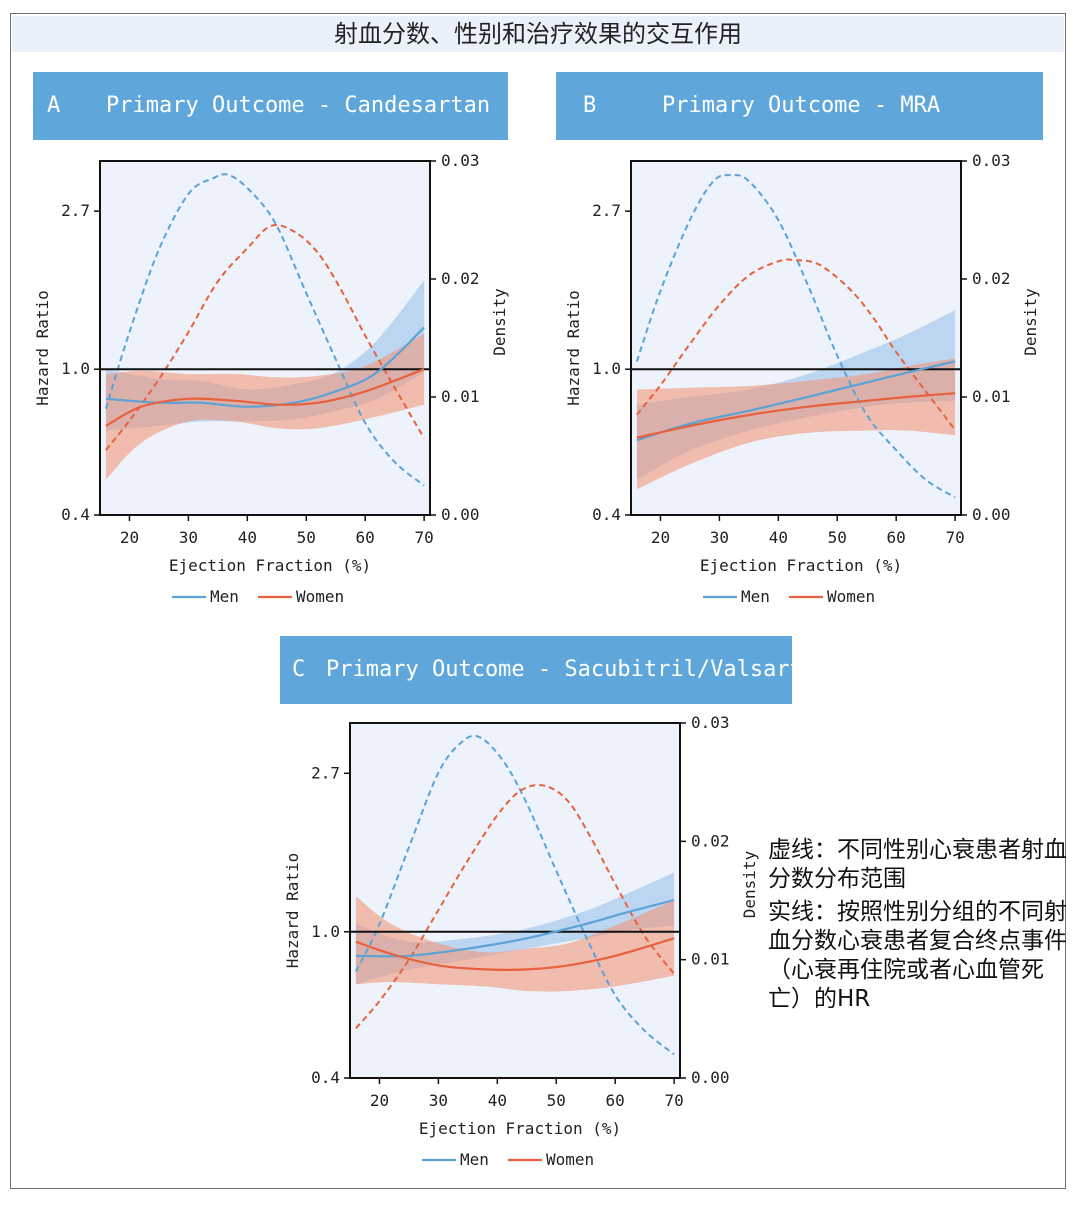 Image resolution: width=1080 pixels, height=1207 pixels. I want to click on plot-background, so click(265, 338).